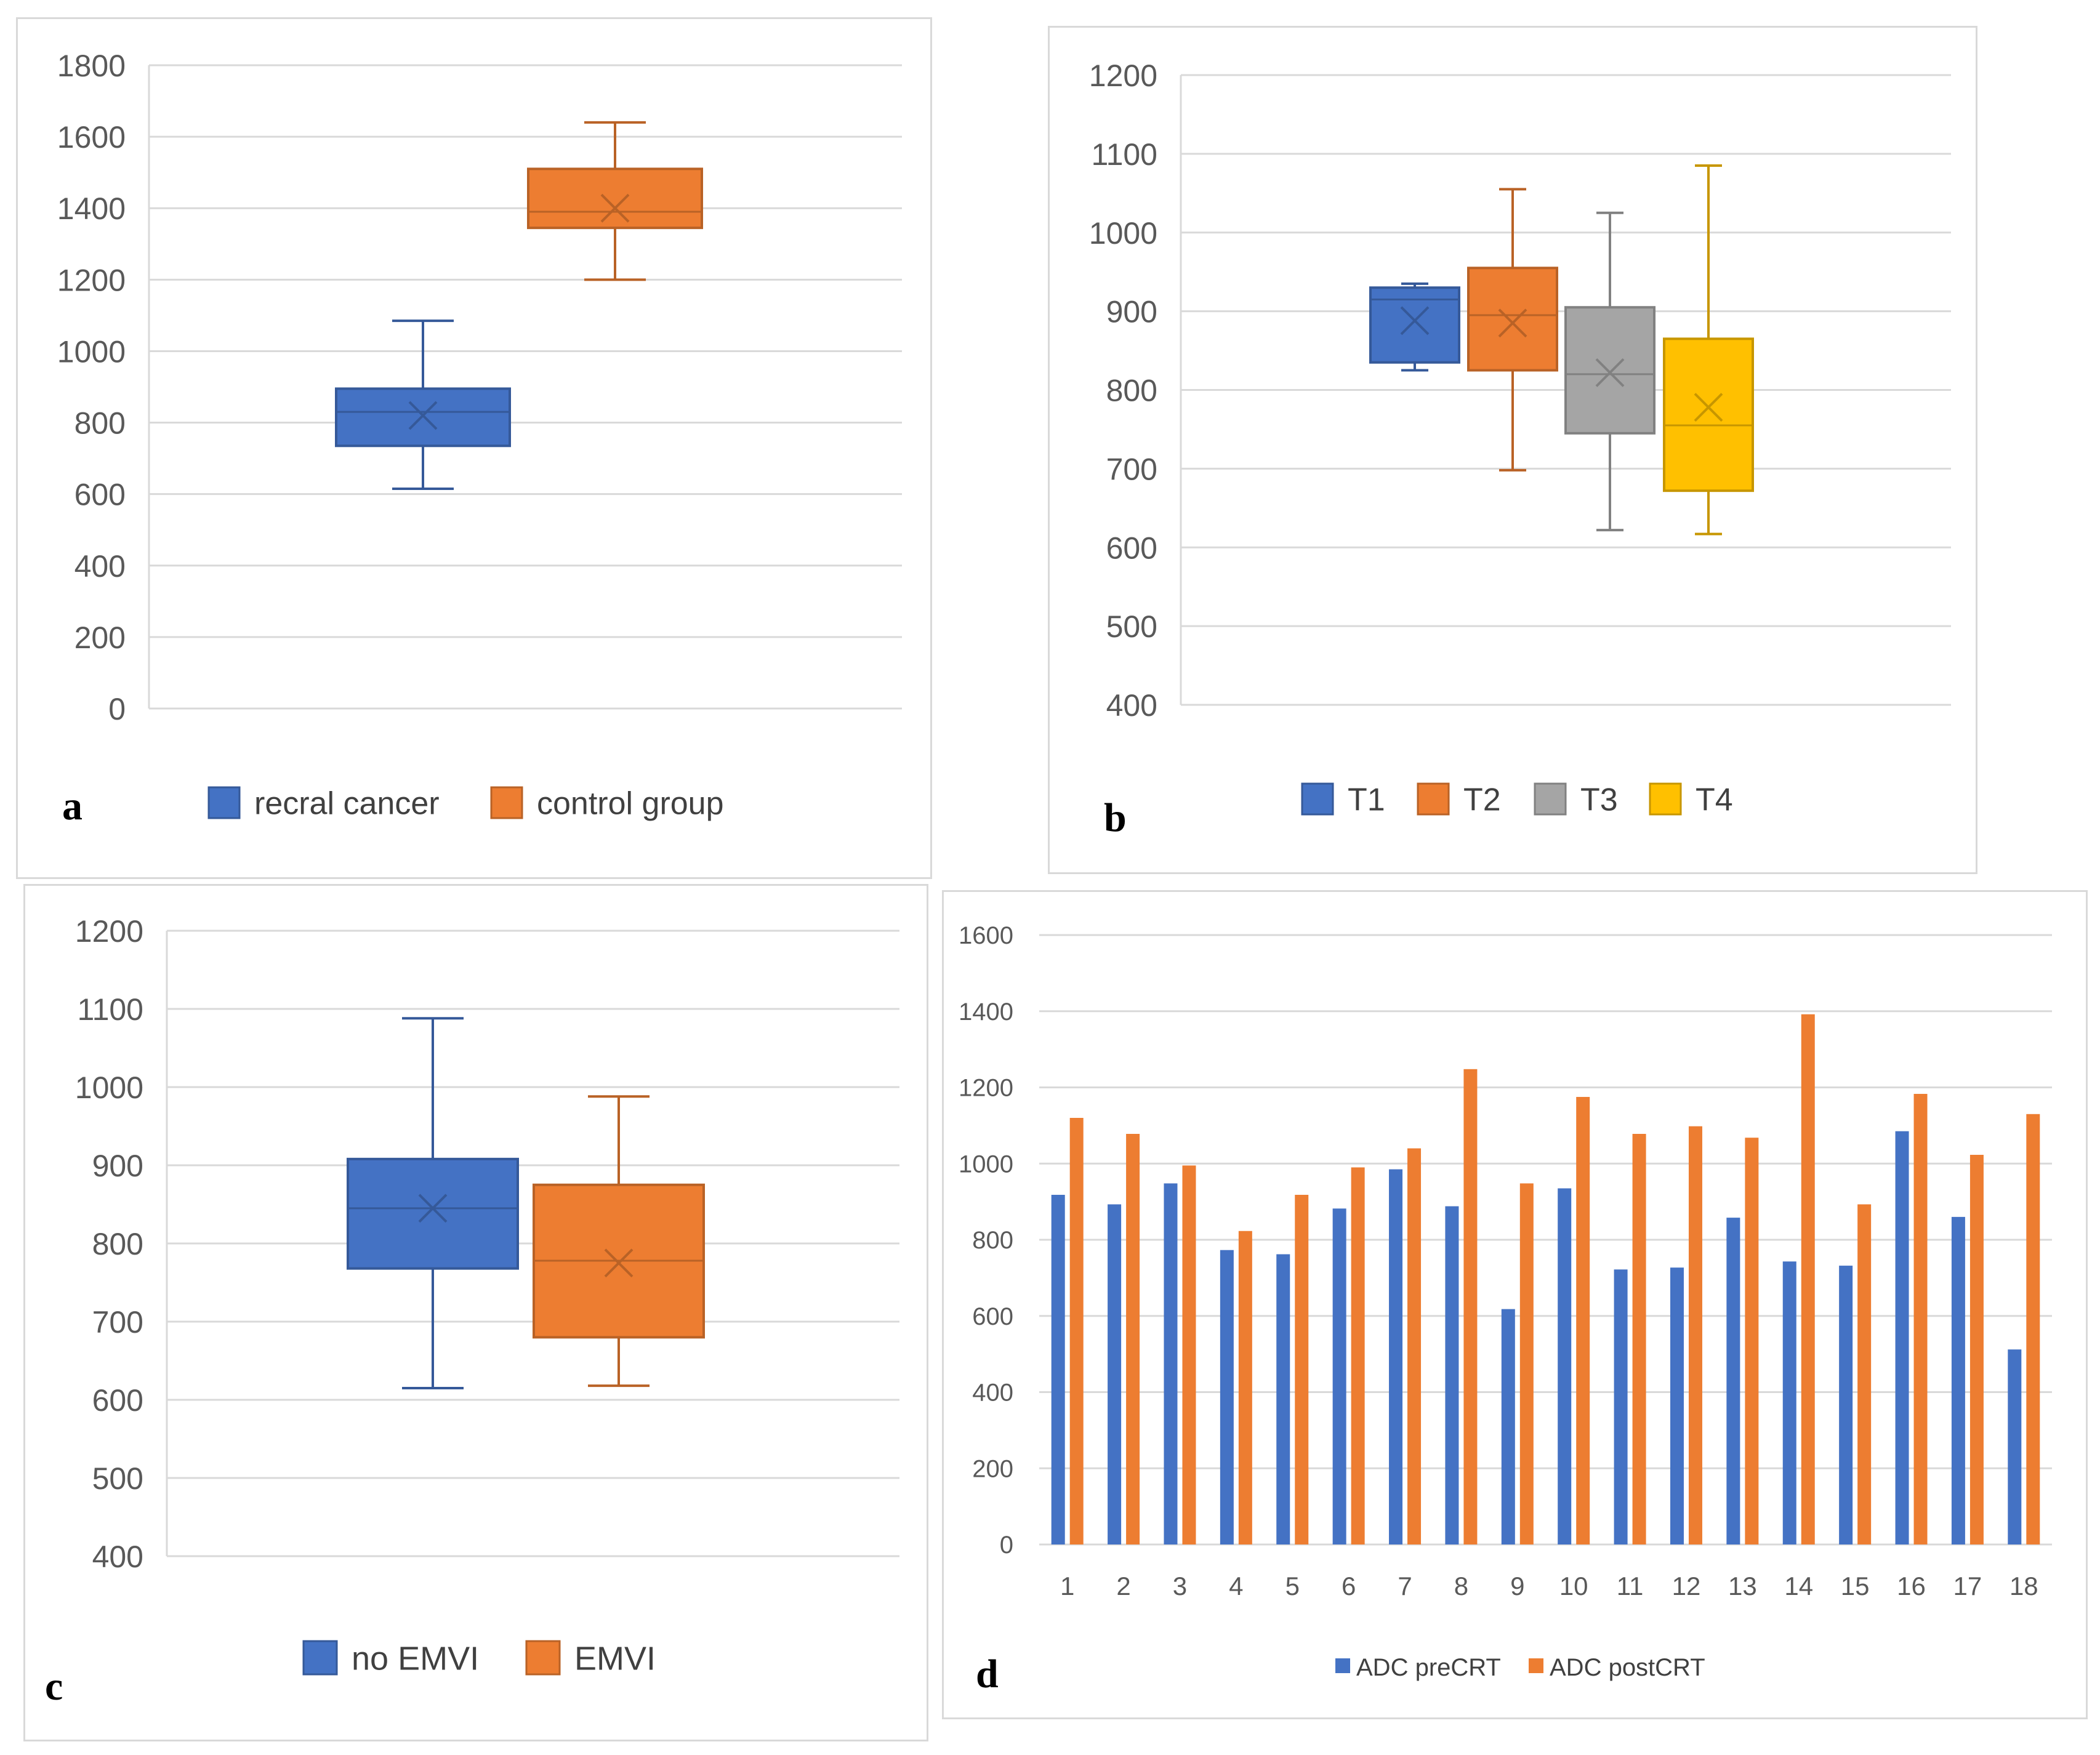  Describe the element at coordinates (117, 1322) in the screenshot. I see `y-tick-label: 700` at that location.